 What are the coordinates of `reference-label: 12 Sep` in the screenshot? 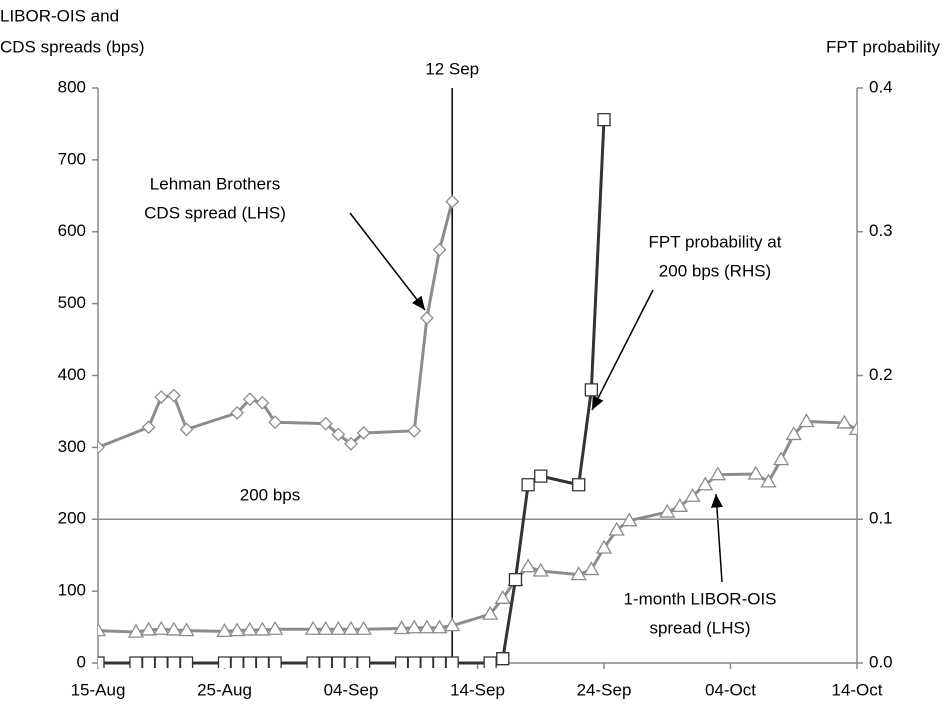 It's located at (452, 68).